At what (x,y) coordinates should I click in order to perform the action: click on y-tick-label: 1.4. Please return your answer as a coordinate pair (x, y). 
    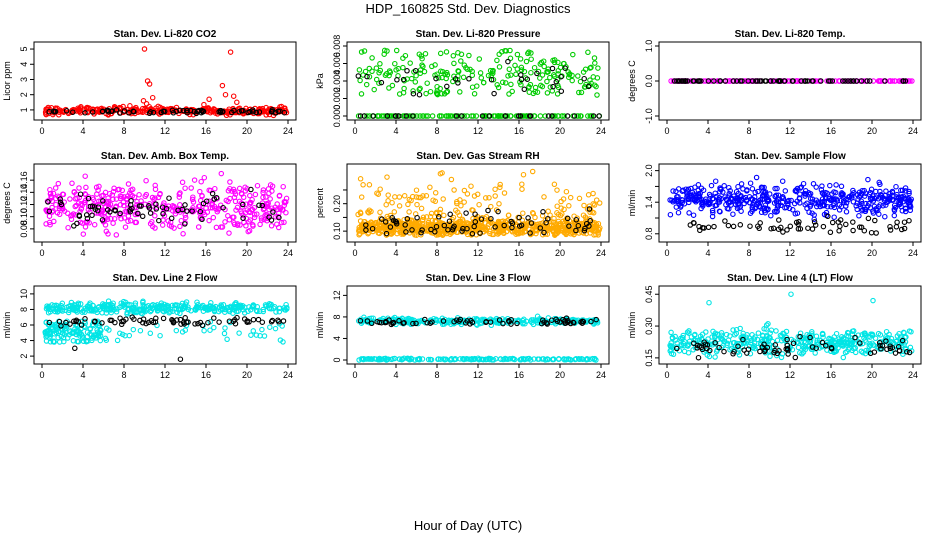
    Looking at the image, I should click on (649, 202).